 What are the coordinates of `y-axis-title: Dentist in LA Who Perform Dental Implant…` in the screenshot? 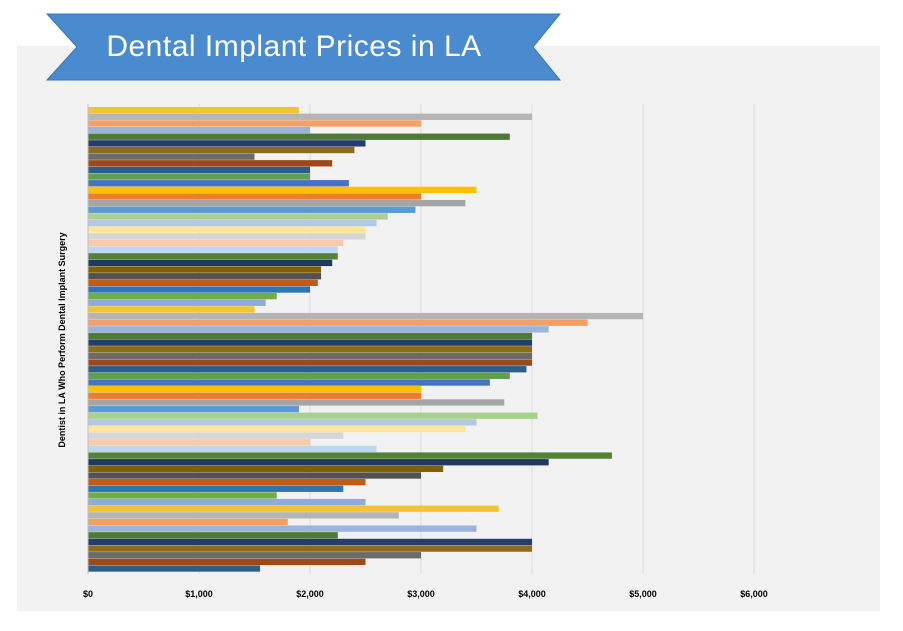 It's located at (62, 340).